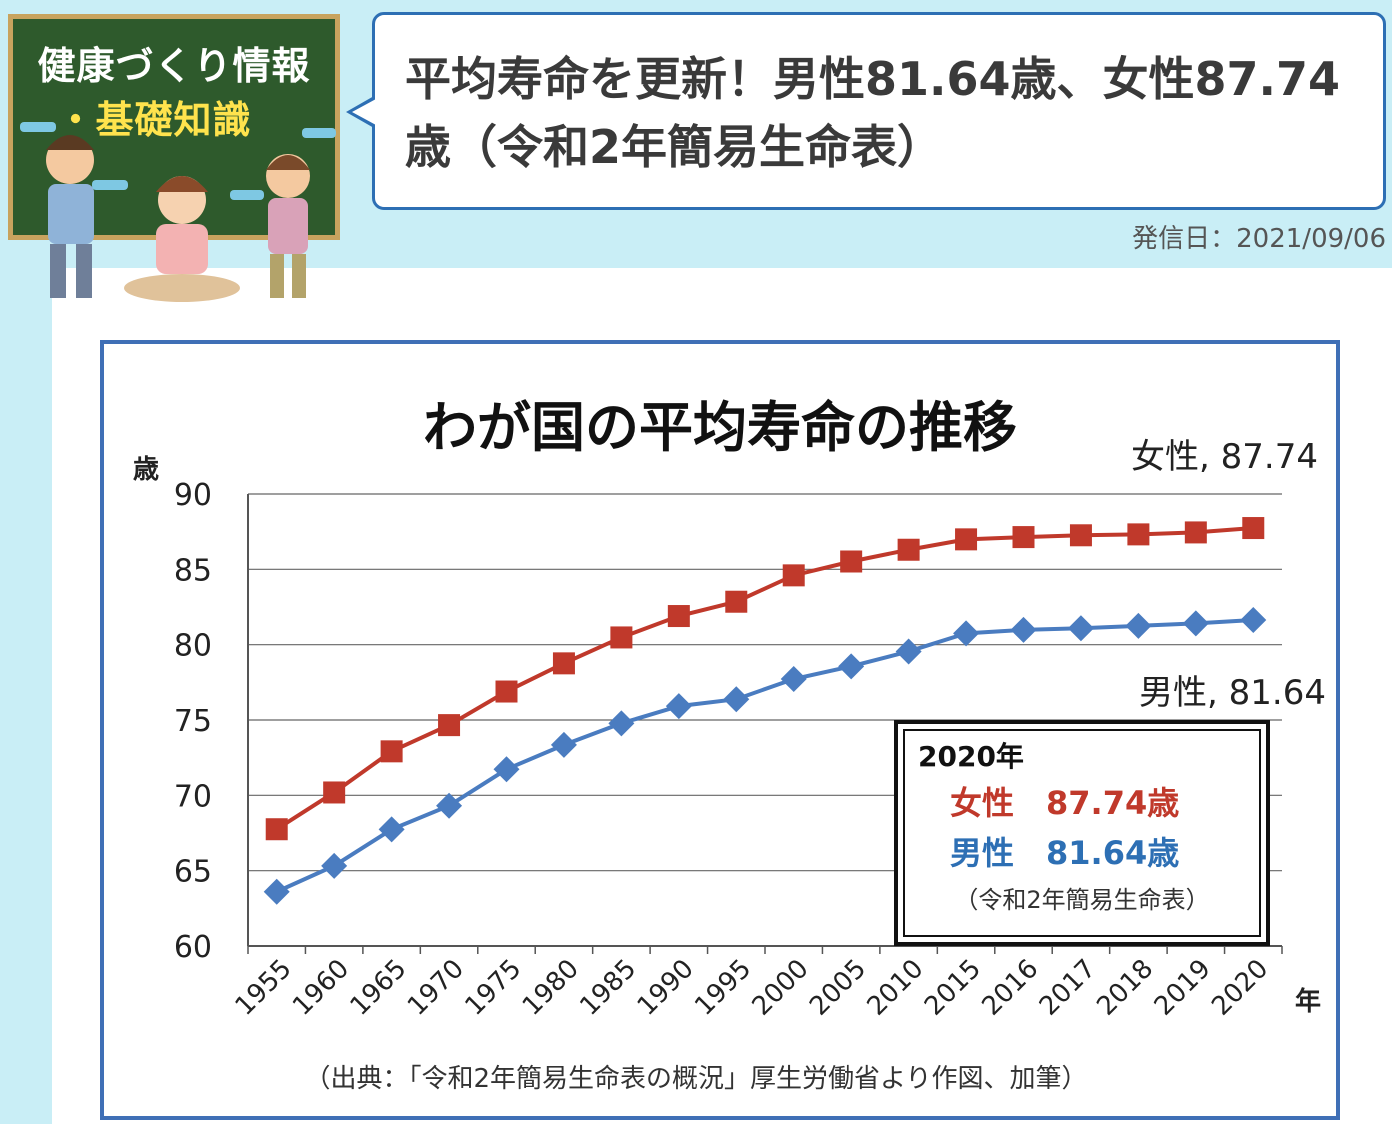 Image resolution: width=1392 pixels, height=1124 pixels. What do you see at coordinates (321, 988) in the screenshot?
I see `x-tick-label: 1960` at bounding box center [321, 988].